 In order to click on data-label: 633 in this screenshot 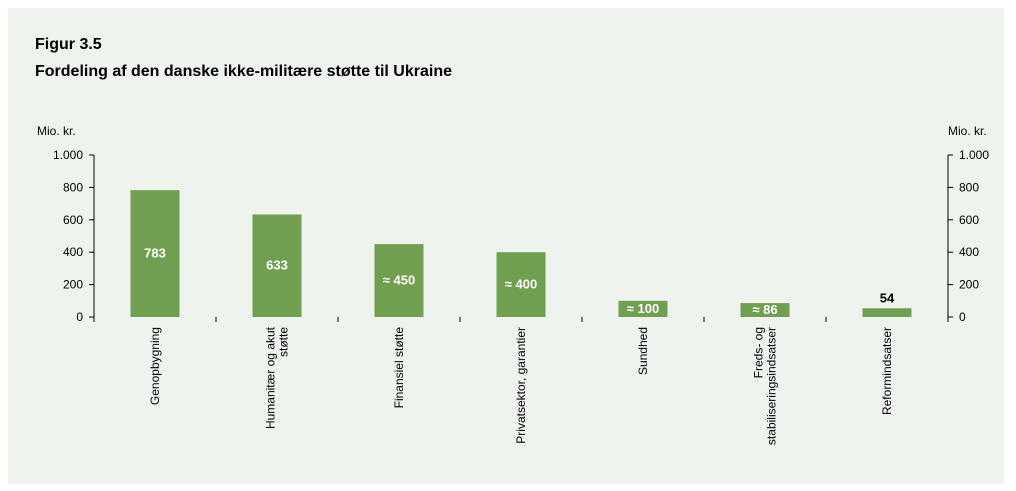, I will do `click(277, 265)`.